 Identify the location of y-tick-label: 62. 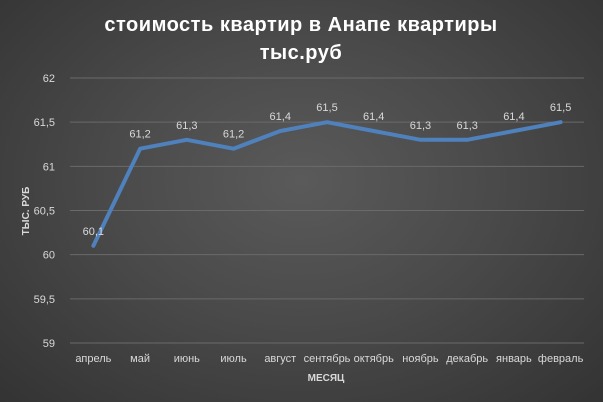
(49, 79).